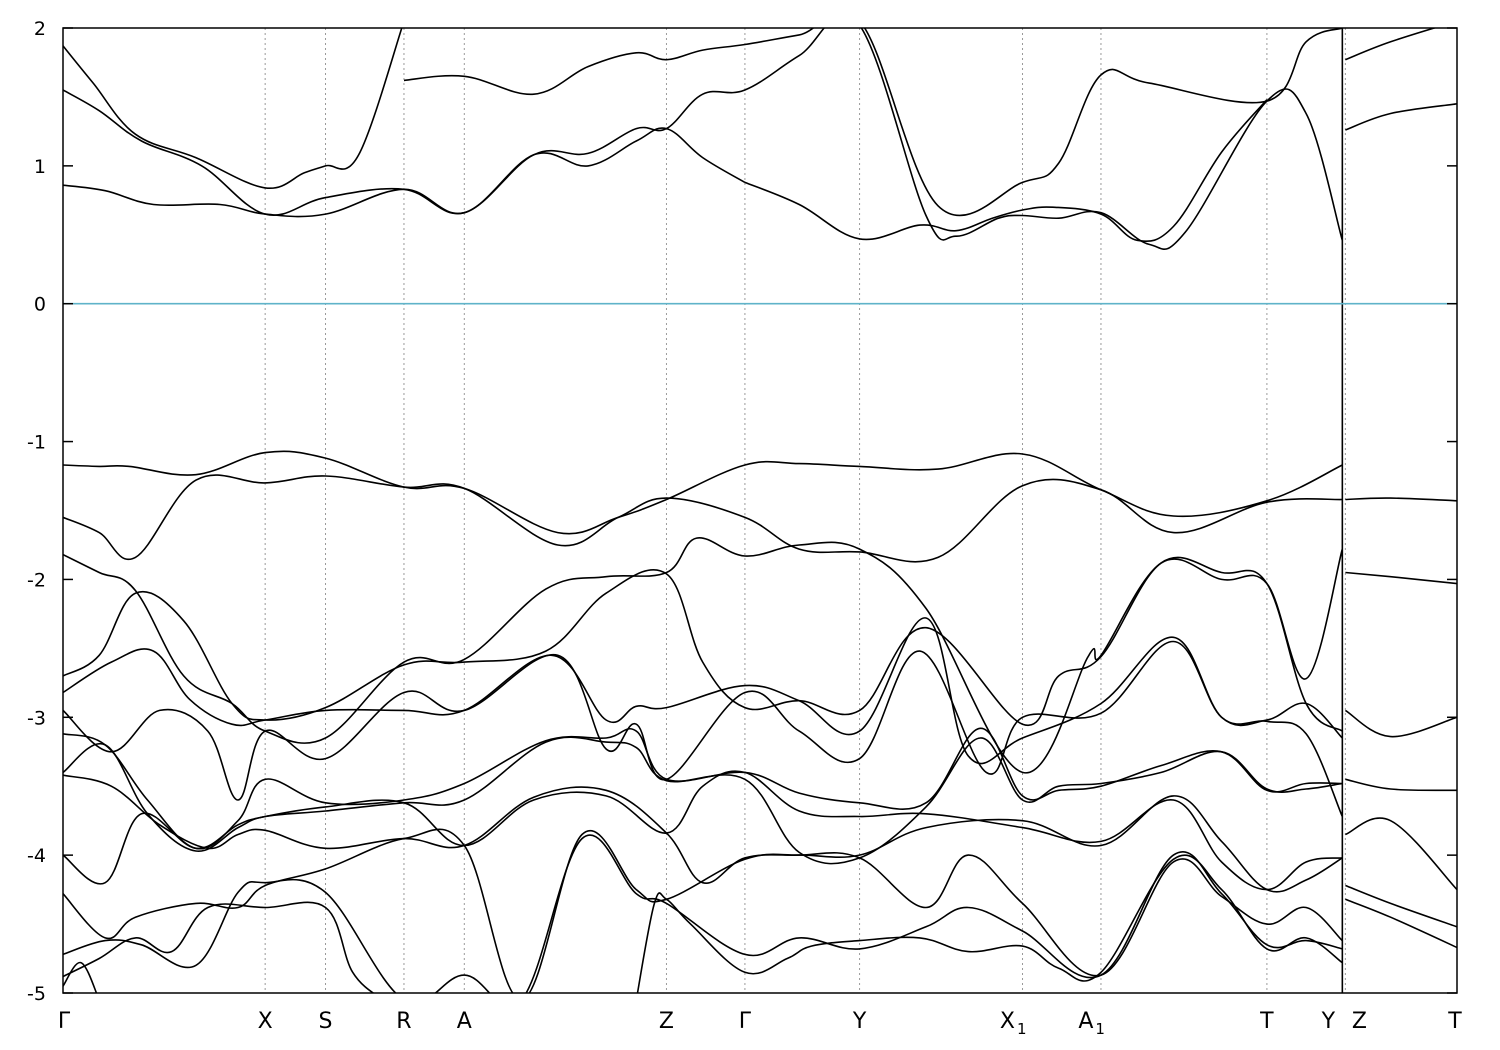 The width and height of the screenshot is (1500, 1050). Describe the element at coordinates (464, 1021) in the screenshot. I see `kpoint-label-4: A` at that location.